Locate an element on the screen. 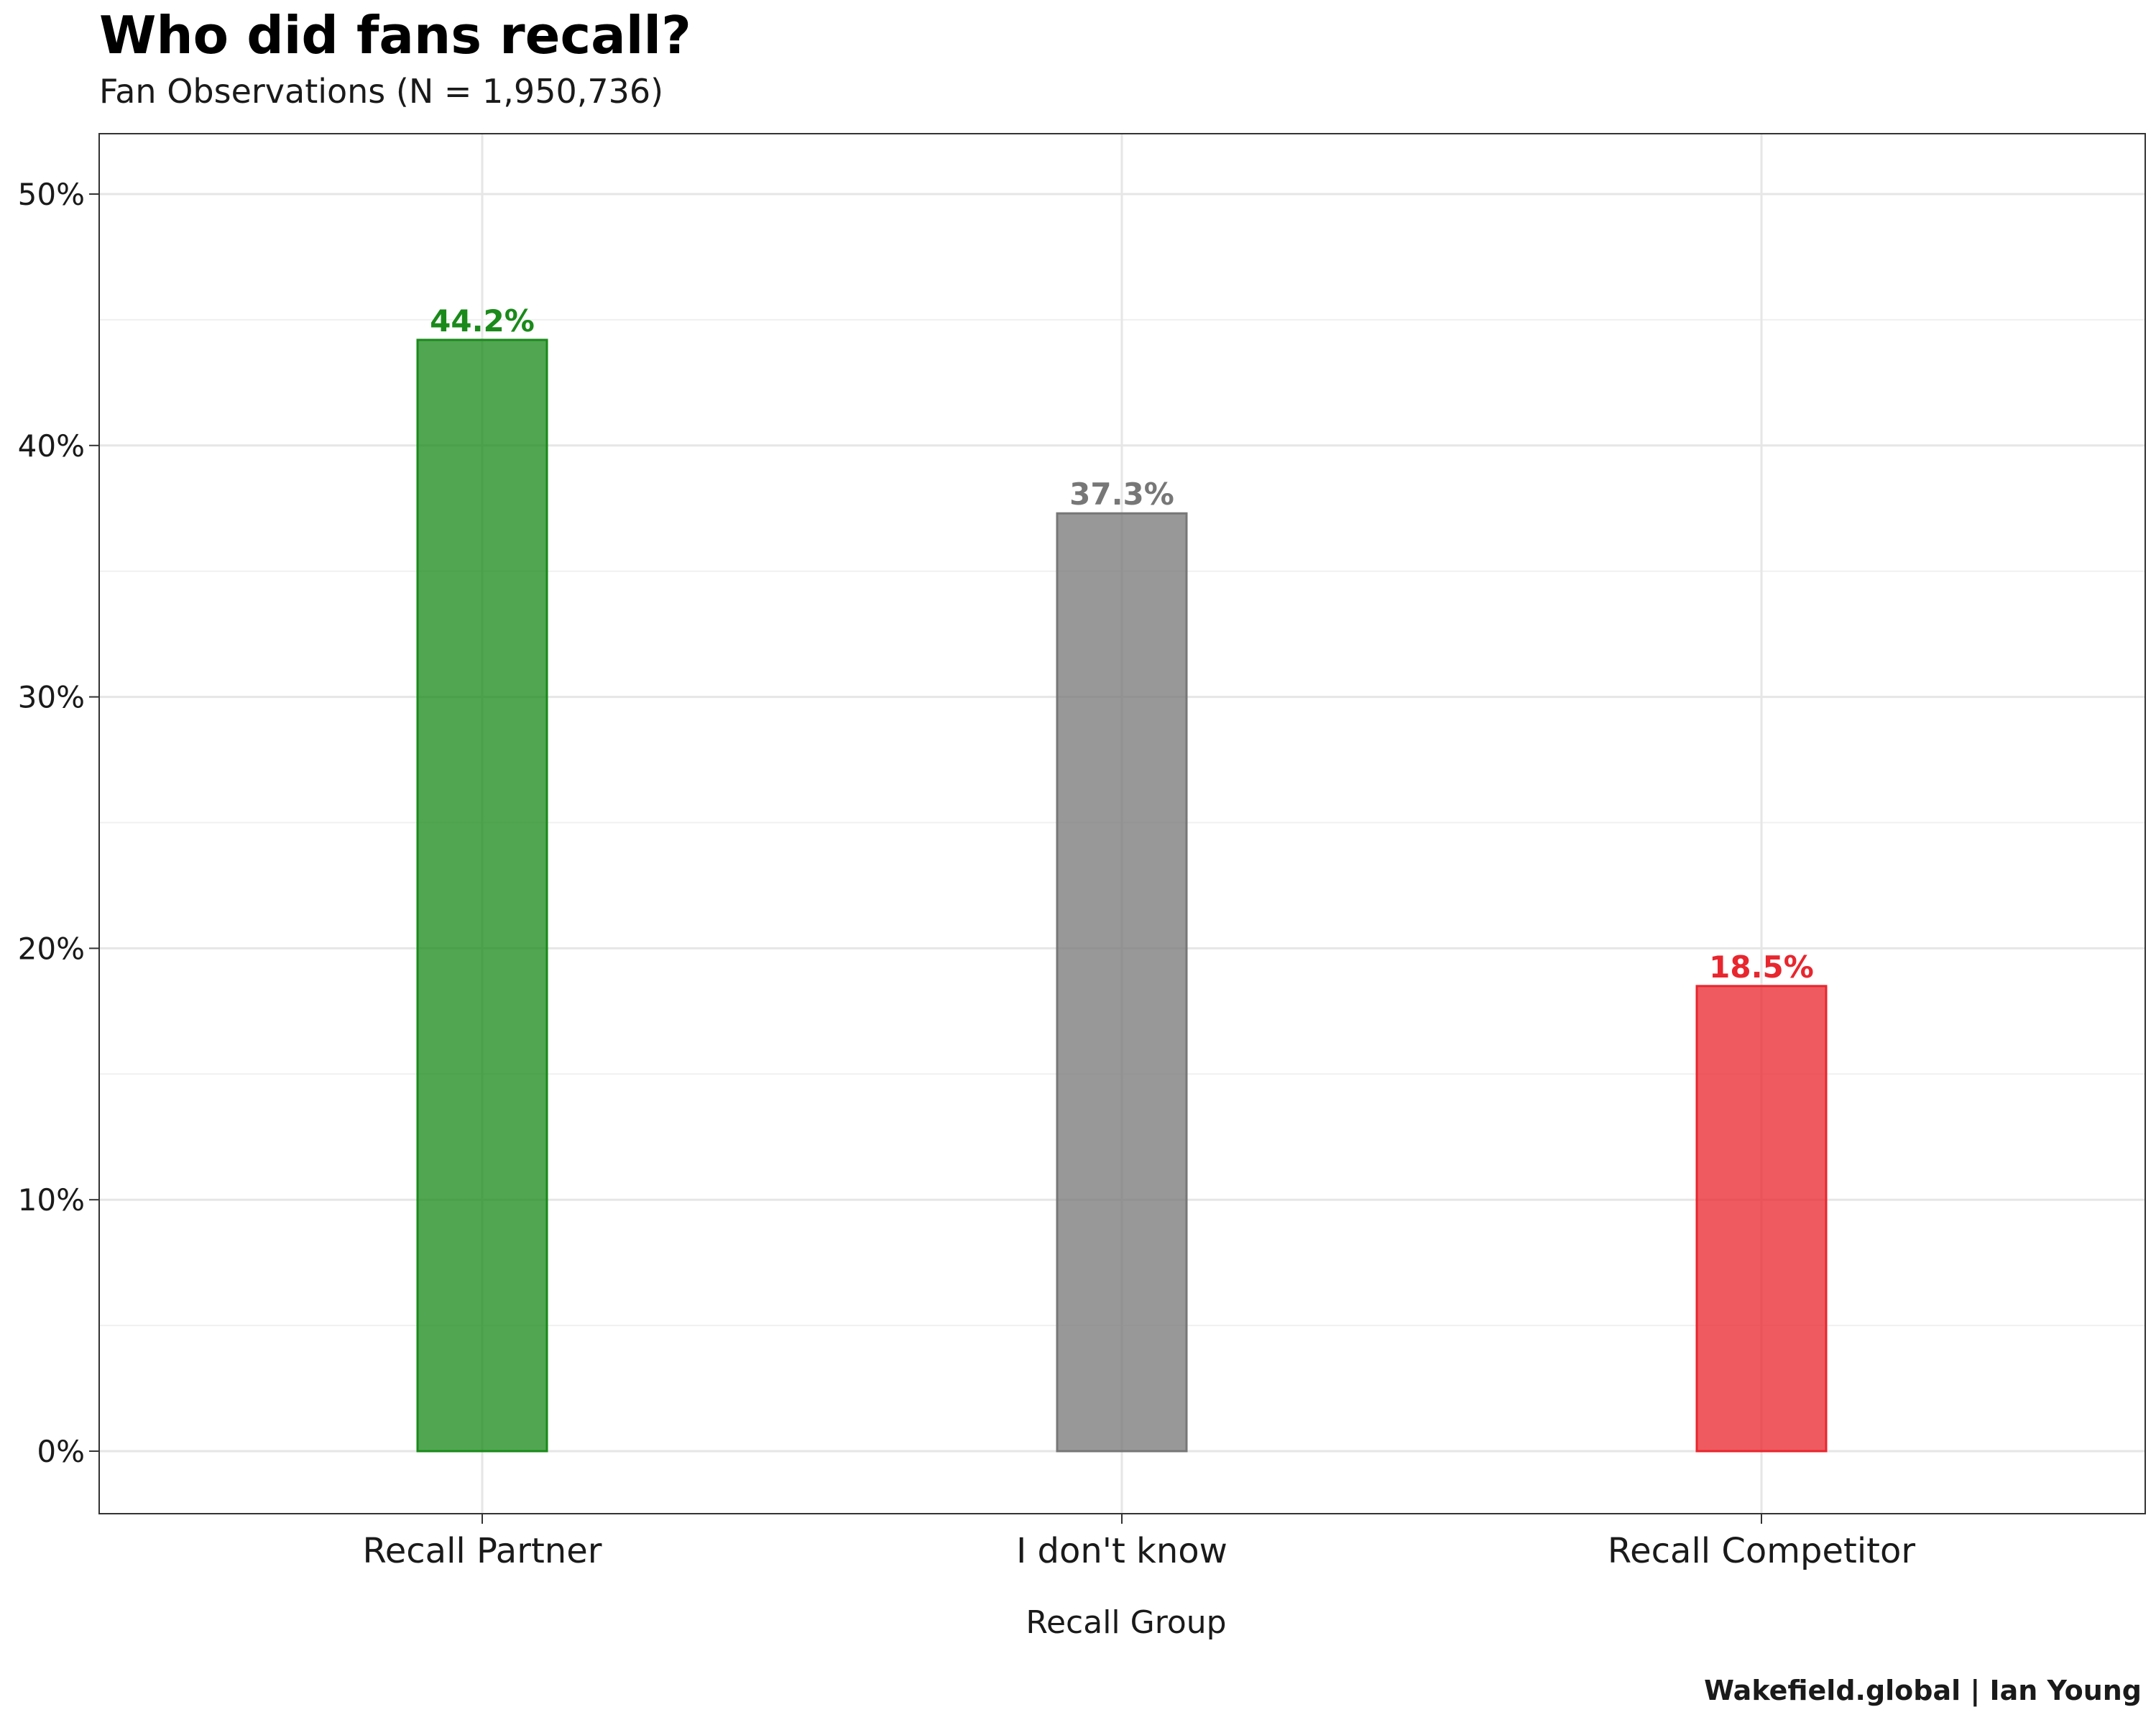 The width and height of the screenshot is (2156, 1725). bar-value-label: 18.5% is located at coordinates (1761, 967).